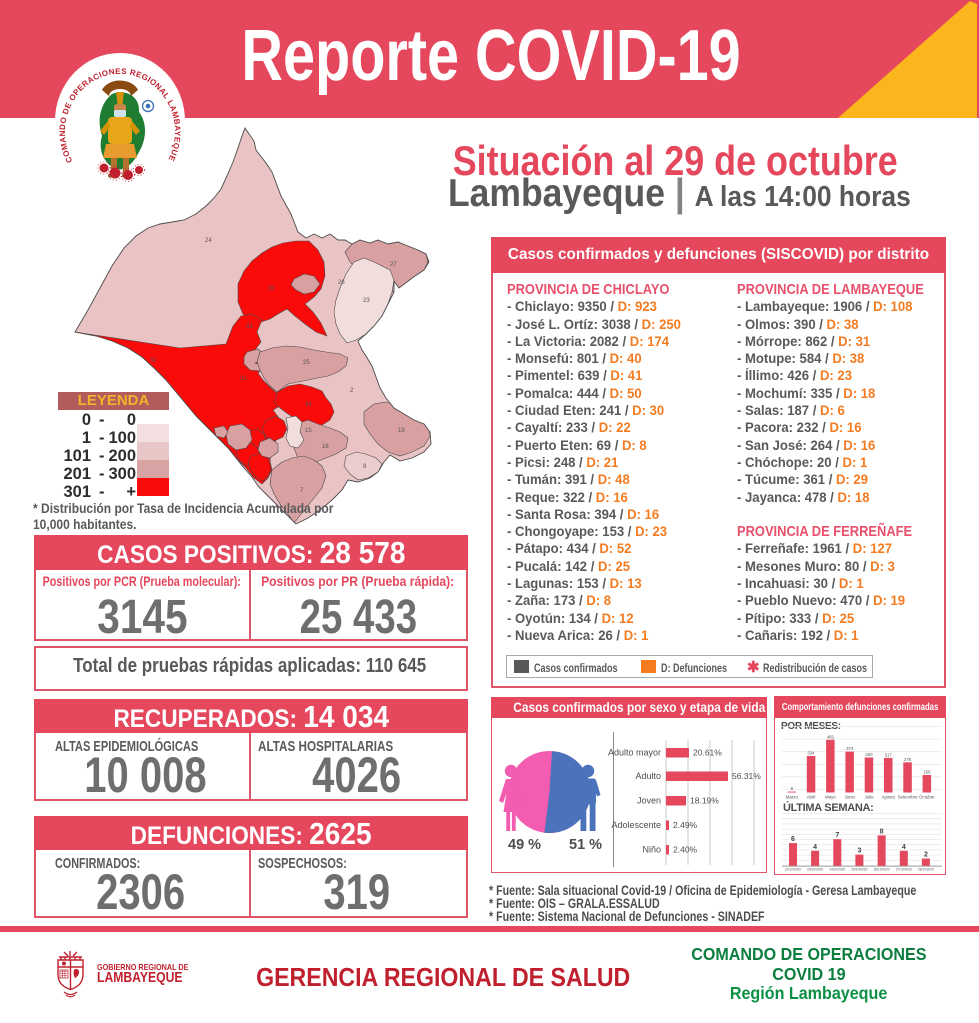  What do you see at coordinates (746, 776) in the screenshot?
I see `svg-text: 56.31%` at bounding box center [746, 776].